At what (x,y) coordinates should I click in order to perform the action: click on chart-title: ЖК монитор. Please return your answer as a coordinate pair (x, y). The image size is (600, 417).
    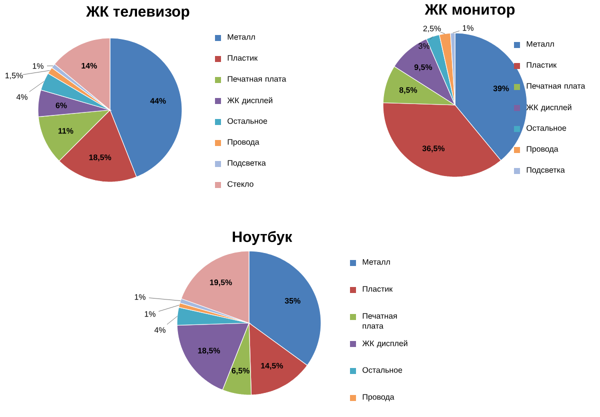
    Looking at the image, I should click on (469, 11).